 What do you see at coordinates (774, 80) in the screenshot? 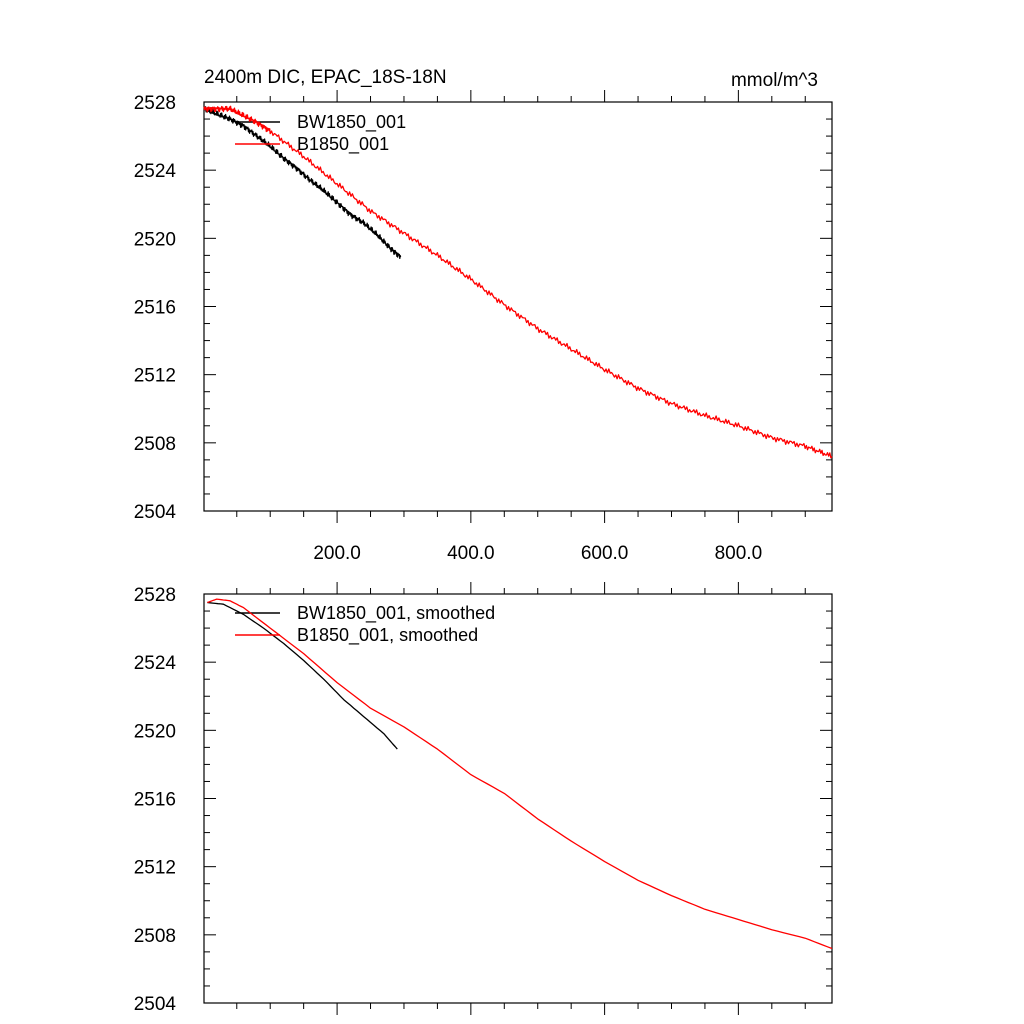
I see `units-label: mmol/m^3` at bounding box center [774, 80].